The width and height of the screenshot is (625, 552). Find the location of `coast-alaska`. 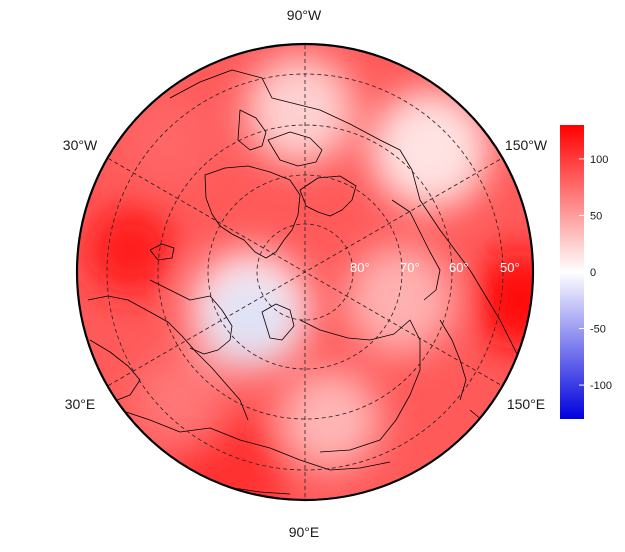

coast-alaska is located at coordinates (416, 250).